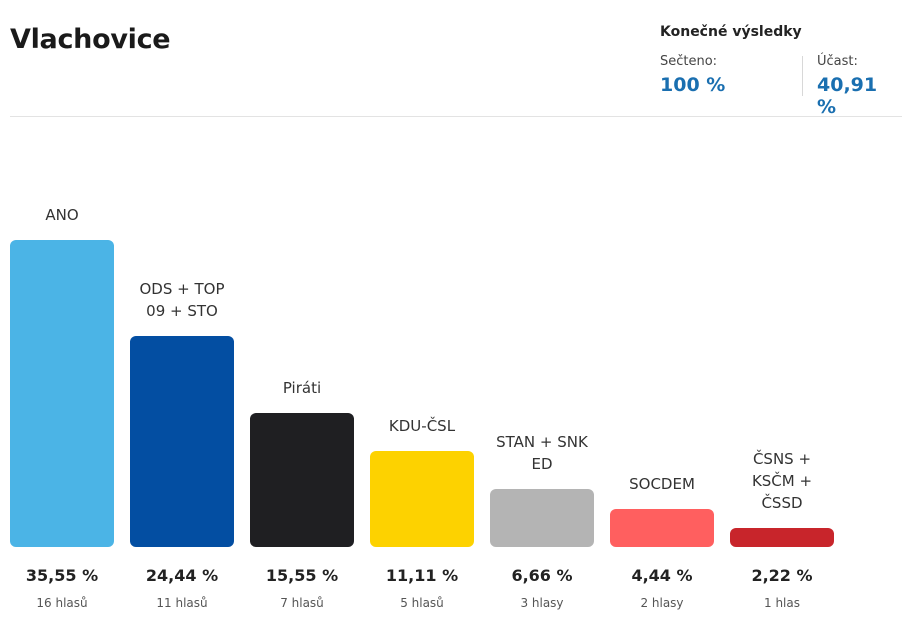  What do you see at coordinates (62, 603) in the screenshot?
I see `votes-label-1: 16 hlasů` at bounding box center [62, 603].